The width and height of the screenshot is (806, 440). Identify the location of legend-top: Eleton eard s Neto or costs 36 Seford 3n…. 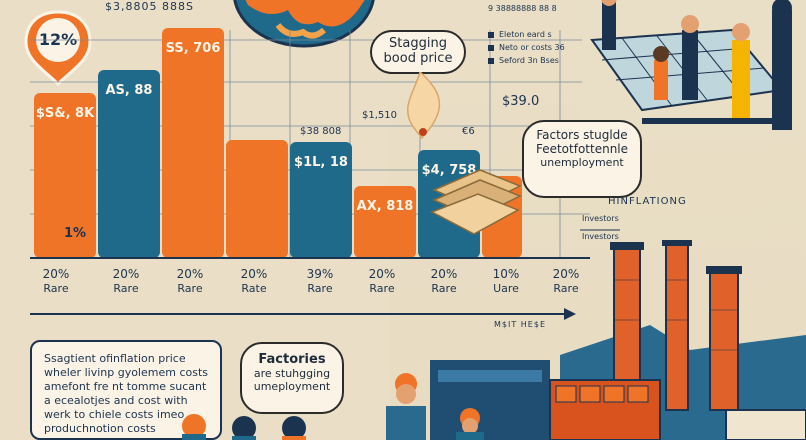
(538, 47).